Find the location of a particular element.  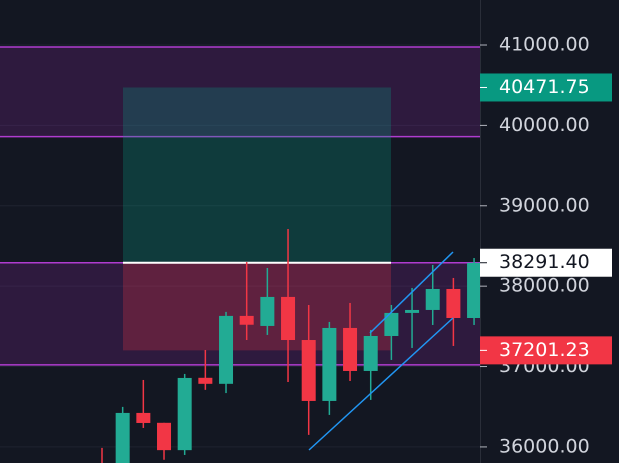

y-tick-label: 36000.00 is located at coordinates (544, 446).